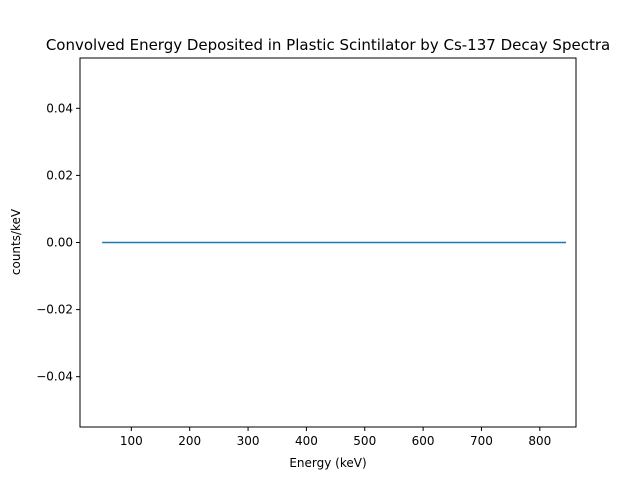 The height and width of the screenshot is (480, 640). I want to click on x-tick-label: 700, so click(481, 441).